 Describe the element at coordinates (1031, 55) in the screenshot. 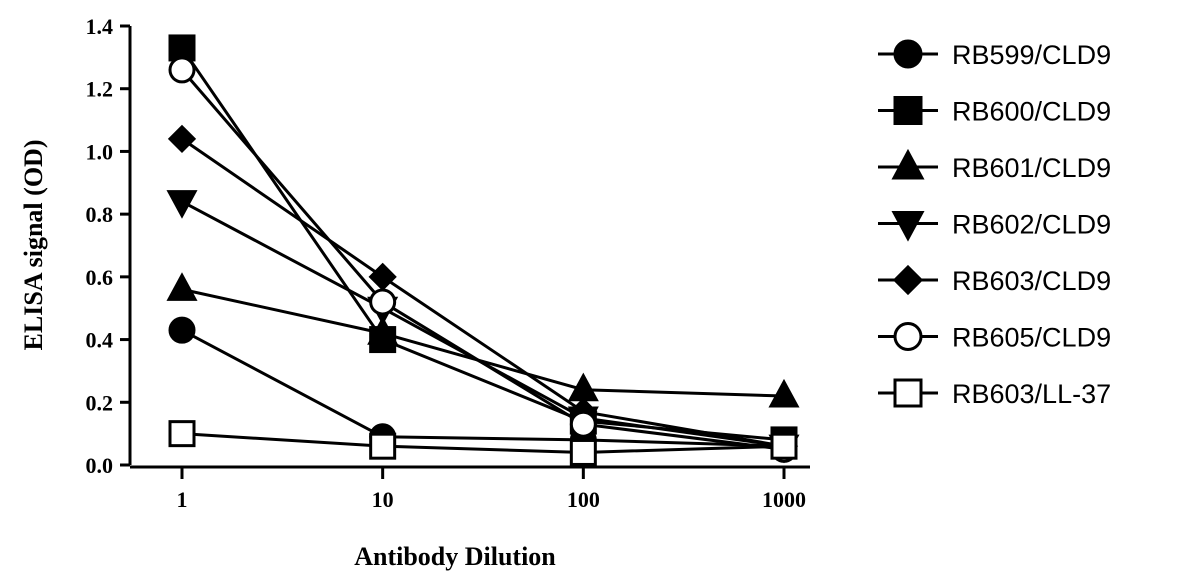

I see `legend-label: RB599/CLD9` at that location.